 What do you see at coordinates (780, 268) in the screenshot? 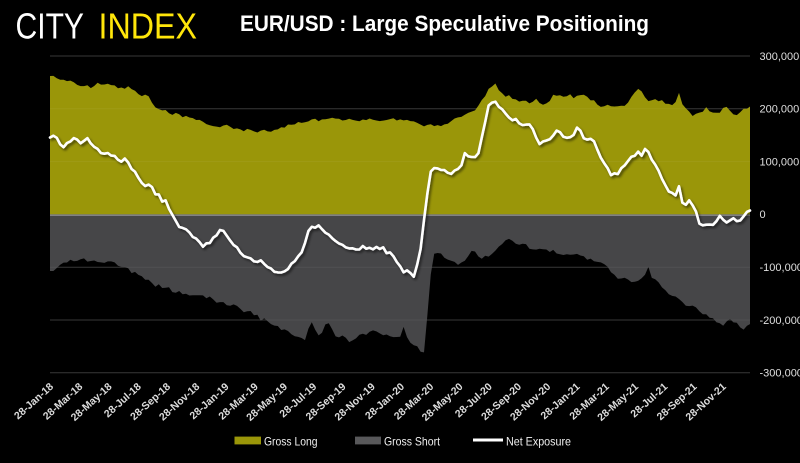
I see `svg-text: -100,000` at bounding box center [780, 268].